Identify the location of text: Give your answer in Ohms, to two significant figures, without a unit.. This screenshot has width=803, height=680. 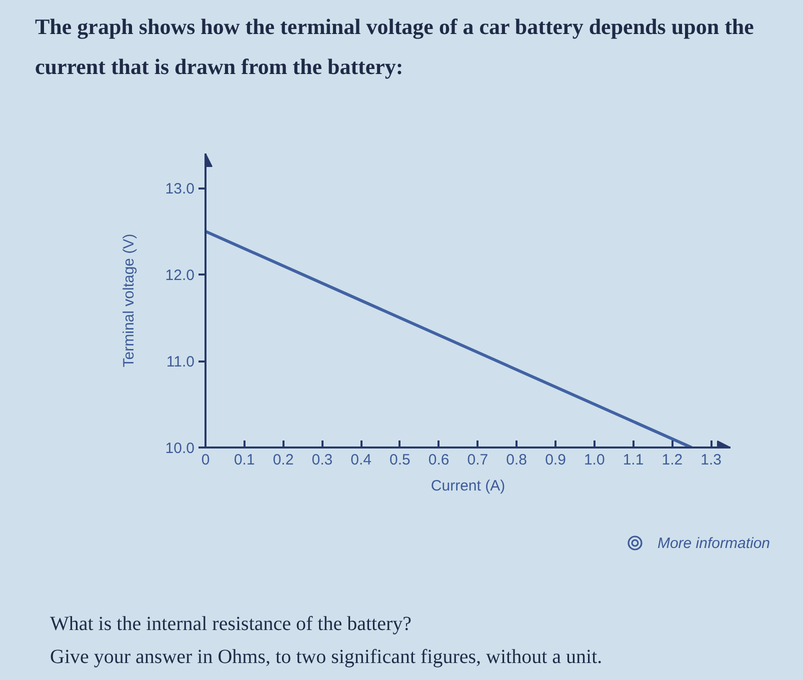
(326, 657).